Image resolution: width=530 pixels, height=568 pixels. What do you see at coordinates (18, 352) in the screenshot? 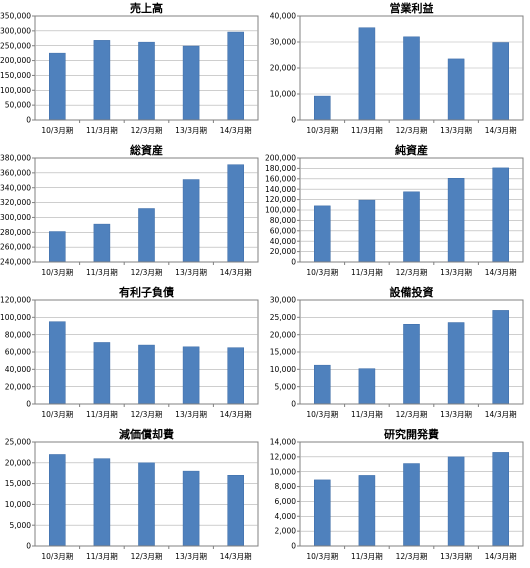
I see `y-tick-label: 60,000` at bounding box center [18, 352].